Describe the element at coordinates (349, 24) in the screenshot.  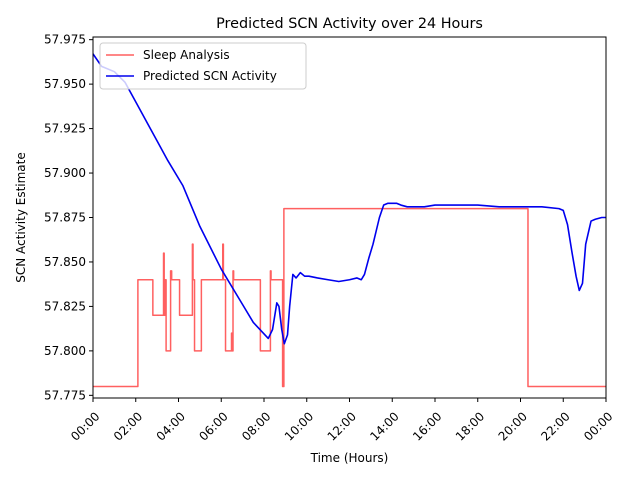
I see `chart-title: Predicted SCN Activity over 24 Hours` at that location.